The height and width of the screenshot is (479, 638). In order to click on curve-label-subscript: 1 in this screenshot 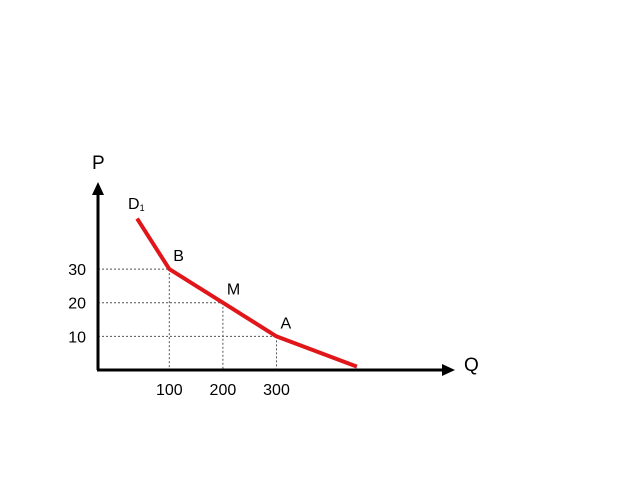, I will do `click(142, 208)`.